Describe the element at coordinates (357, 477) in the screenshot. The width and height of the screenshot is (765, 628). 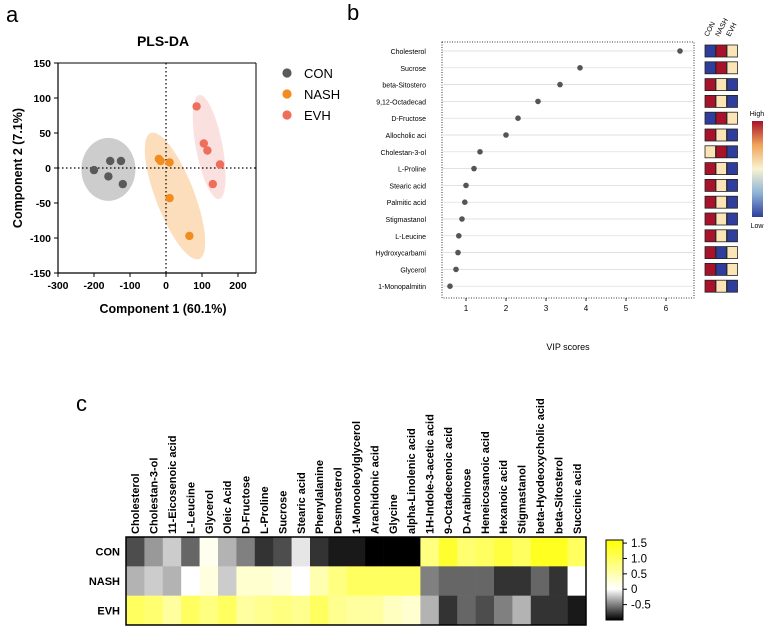
I see `heatmap-column-label: 1-Monooleoylglycerol` at that location.